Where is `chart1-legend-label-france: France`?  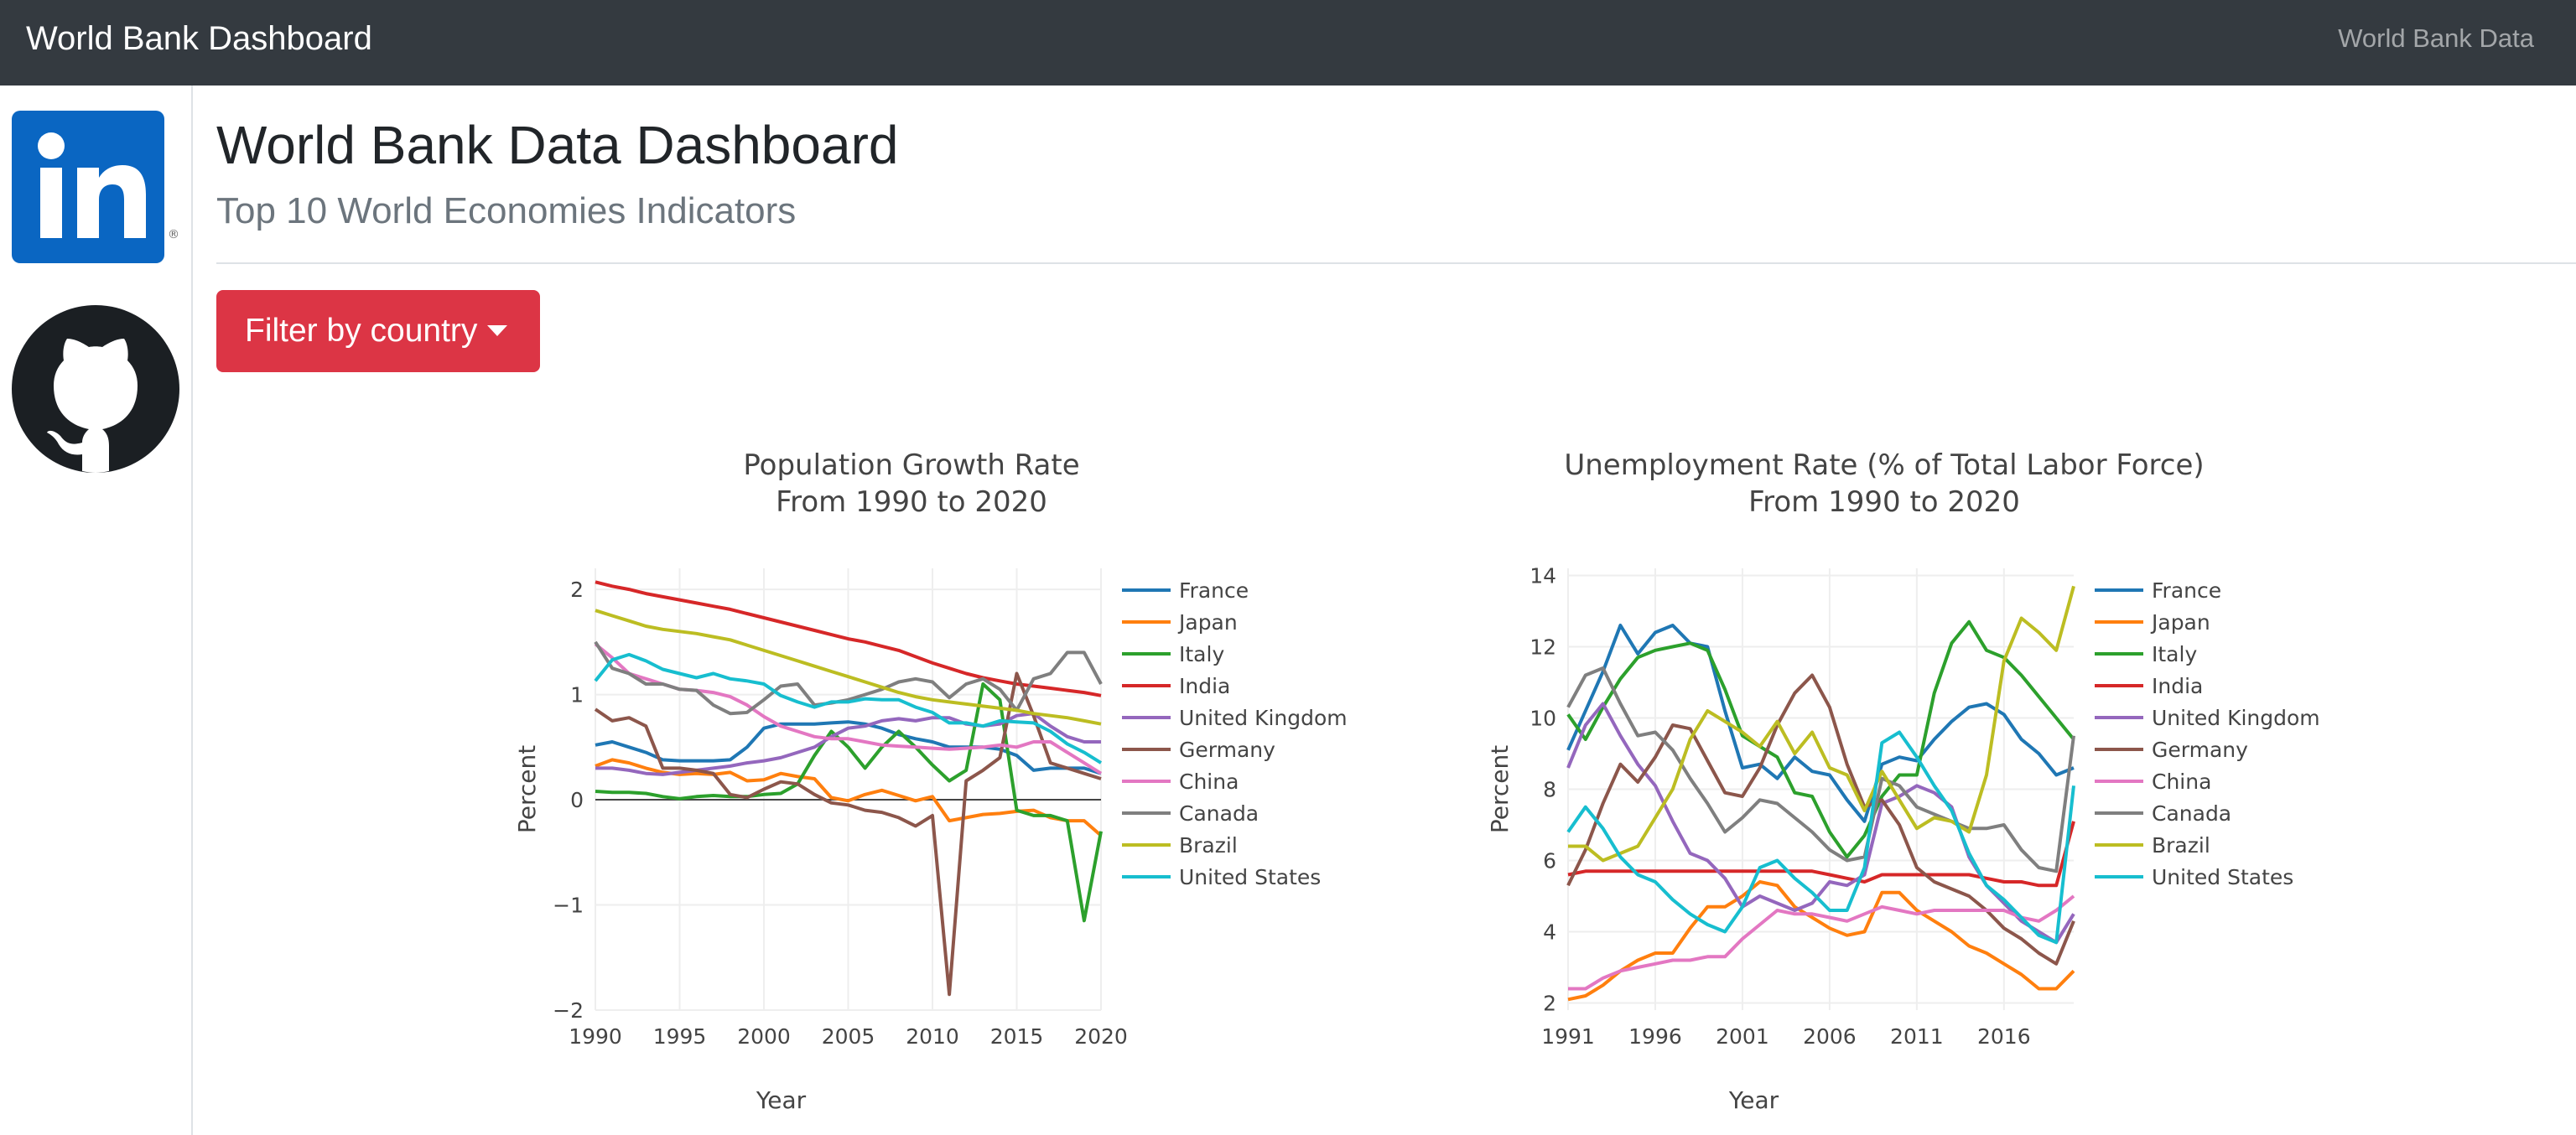
chart1-legend-label-france: France is located at coordinates (2186, 590).